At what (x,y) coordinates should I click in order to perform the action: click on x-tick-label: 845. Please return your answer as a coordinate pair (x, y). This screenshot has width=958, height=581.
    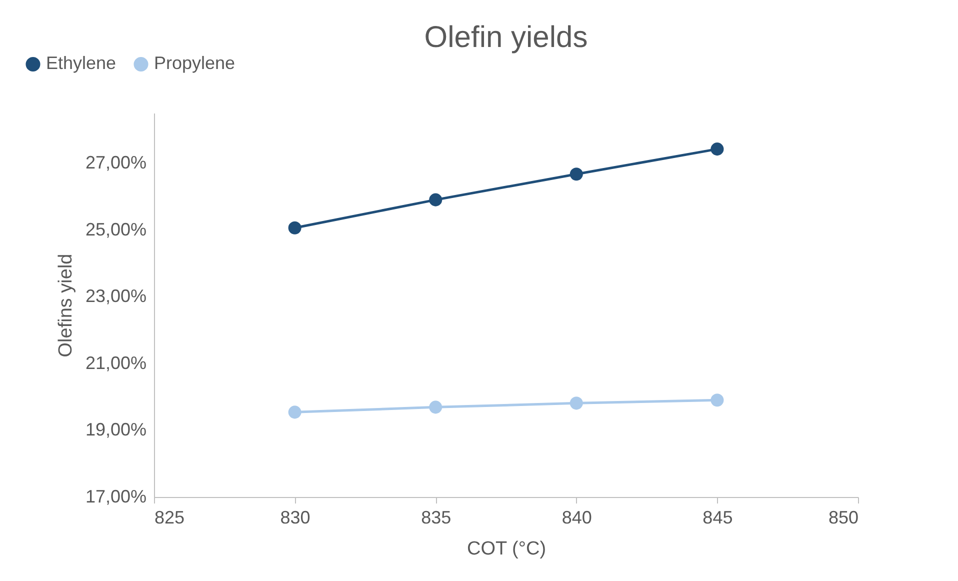
    Looking at the image, I should click on (717, 518).